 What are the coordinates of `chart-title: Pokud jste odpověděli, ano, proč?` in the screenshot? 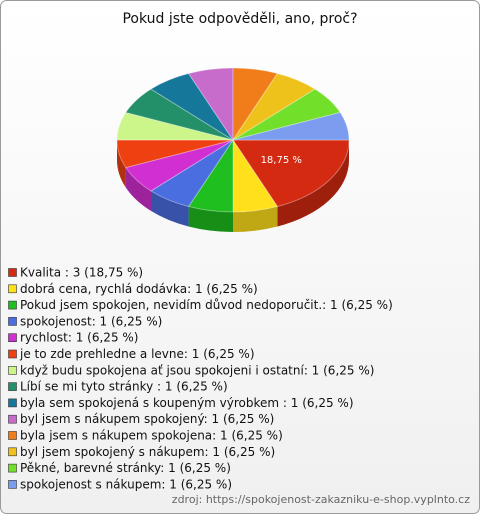 It's located at (239, 19).